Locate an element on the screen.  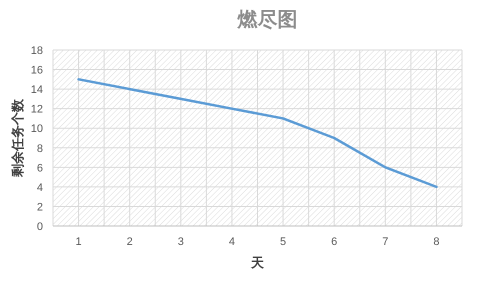
x-tick-label: 7 is located at coordinates (385, 242).